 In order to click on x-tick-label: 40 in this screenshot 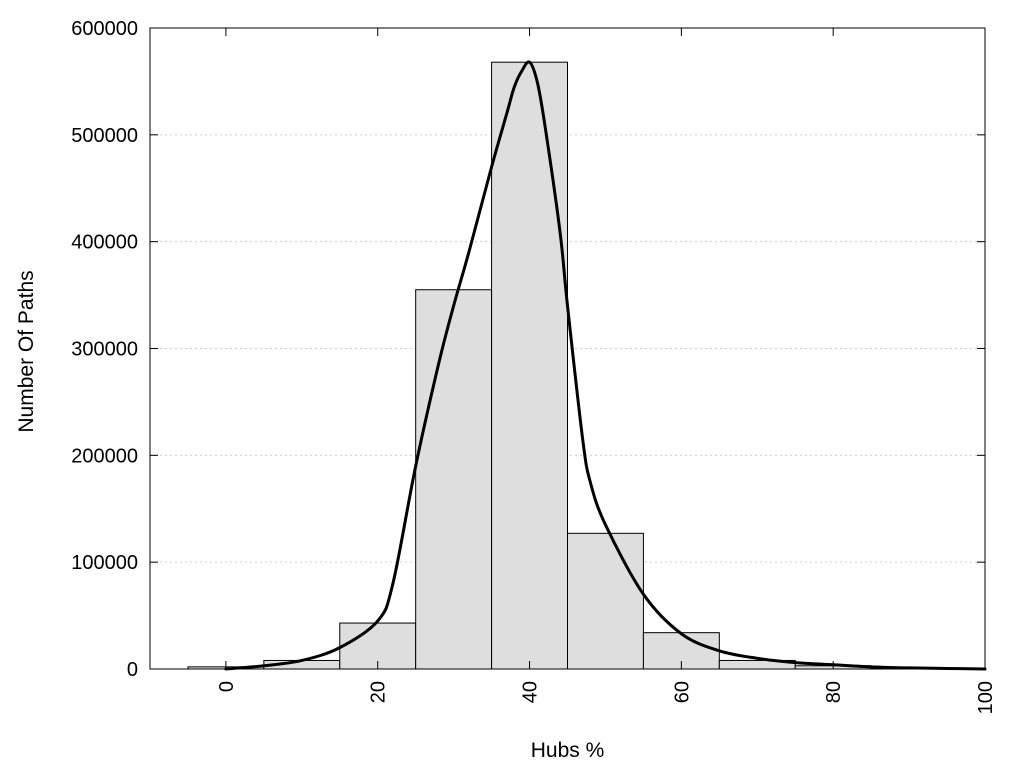, I will do `click(531, 692)`.